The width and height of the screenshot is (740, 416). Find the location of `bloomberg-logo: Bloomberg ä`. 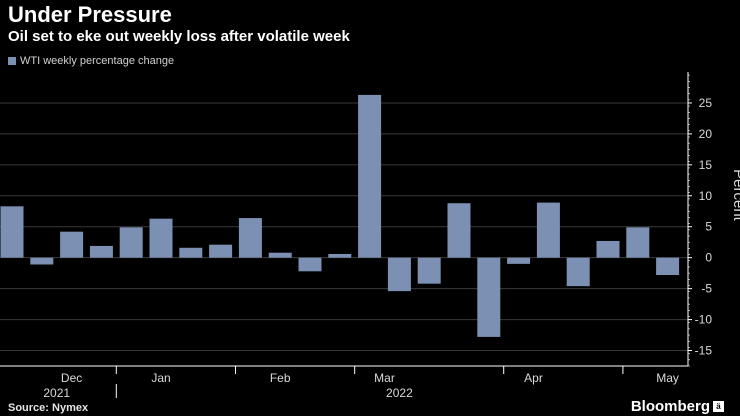

bloomberg-logo: Bloomberg ä is located at coordinates (677, 406).